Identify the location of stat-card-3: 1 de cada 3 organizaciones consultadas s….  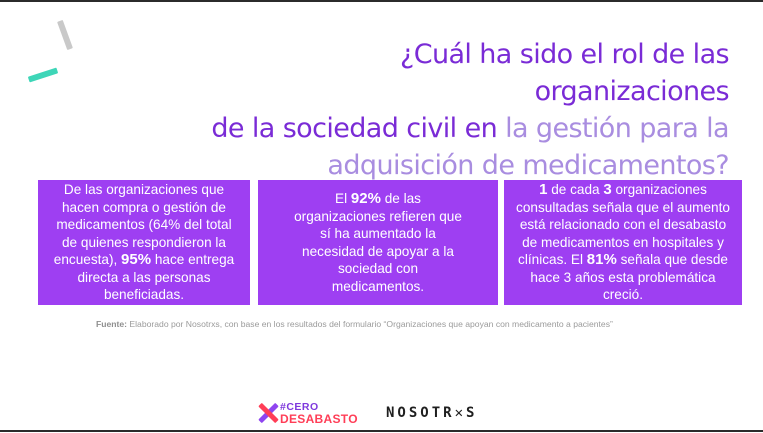
(623, 242).